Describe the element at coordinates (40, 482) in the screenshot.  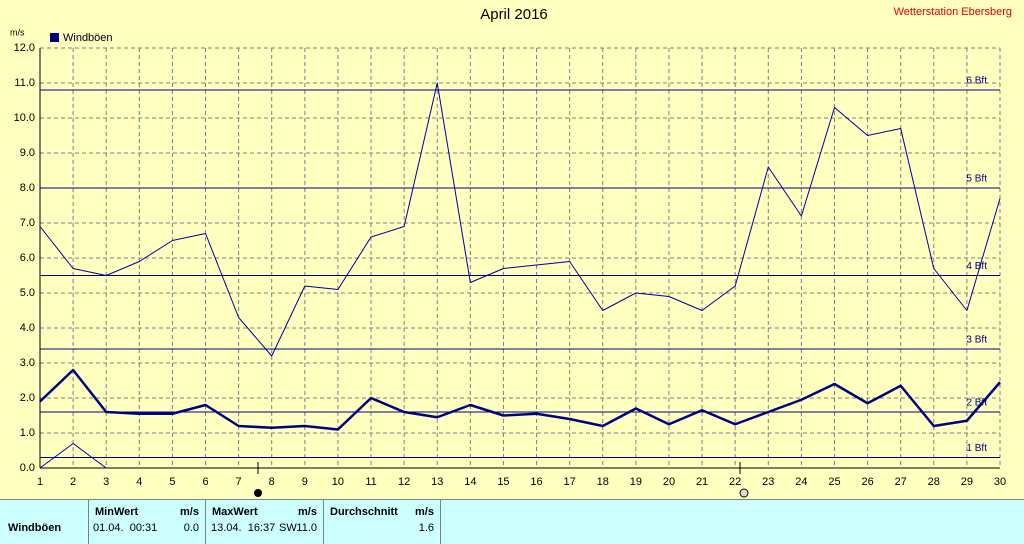
I see `x-tick-label: 1` at that location.